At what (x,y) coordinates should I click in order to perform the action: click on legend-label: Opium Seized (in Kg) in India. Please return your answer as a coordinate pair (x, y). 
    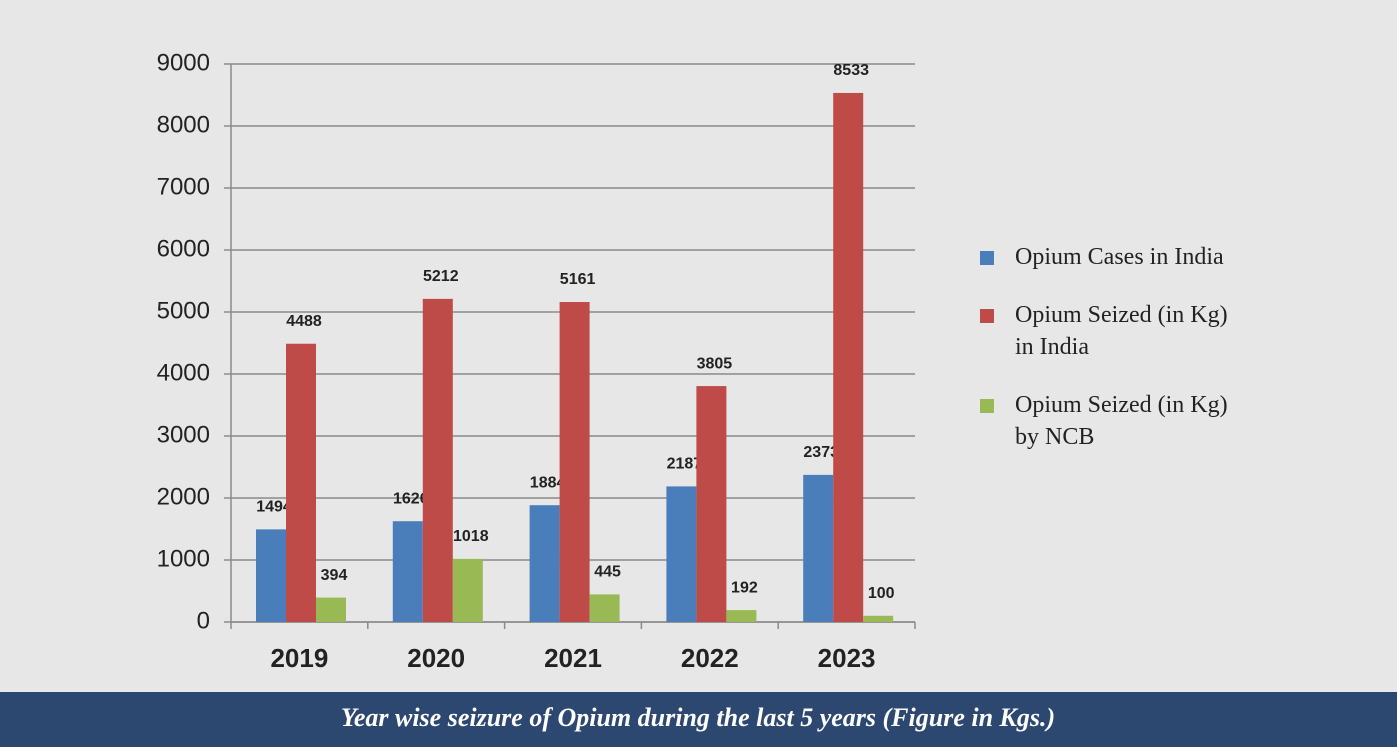
    Looking at the image, I should click on (1121, 331).